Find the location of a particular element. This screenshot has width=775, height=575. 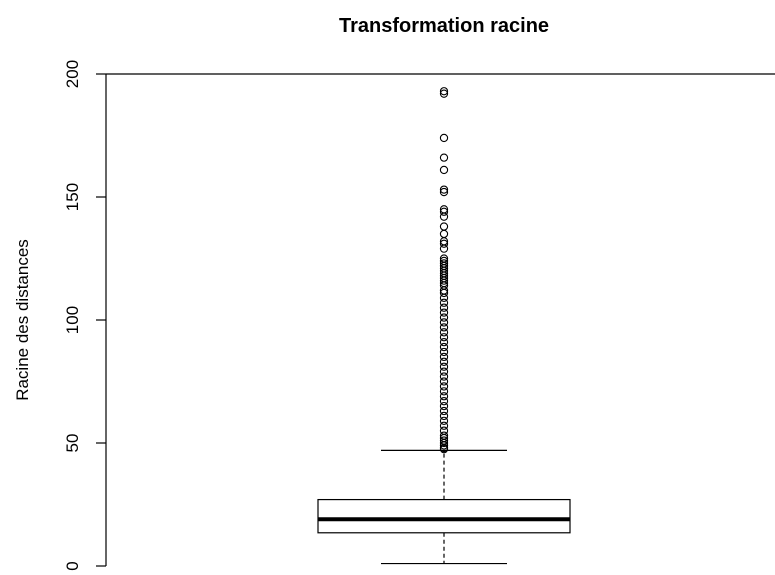

y-tick-label: 100 is located at coordinates (72, 320).